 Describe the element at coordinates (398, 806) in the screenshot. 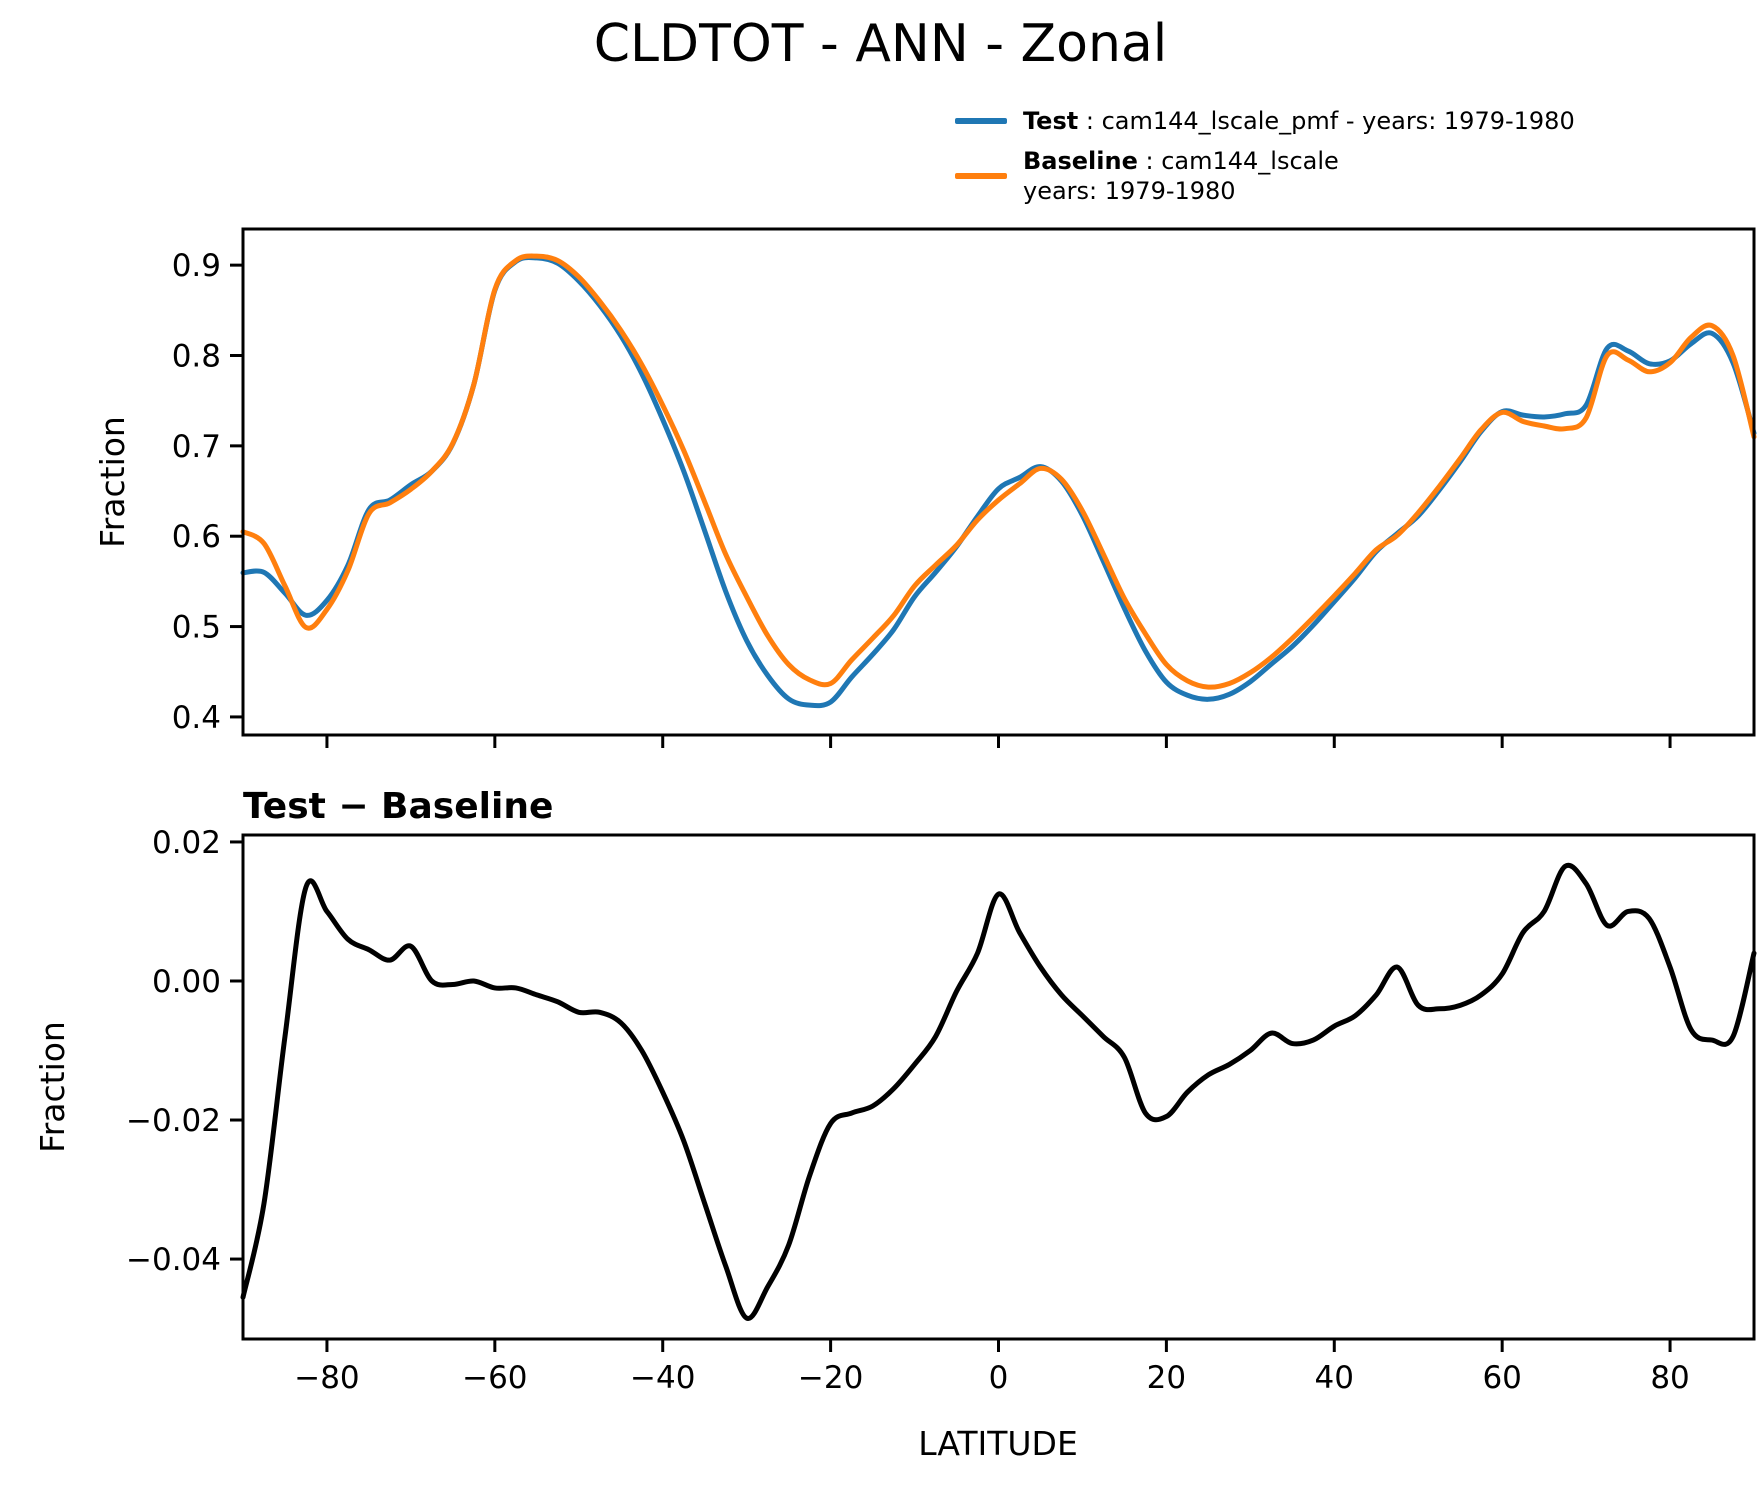

I see `diff-plot-title: Test − Baseline` at that location.